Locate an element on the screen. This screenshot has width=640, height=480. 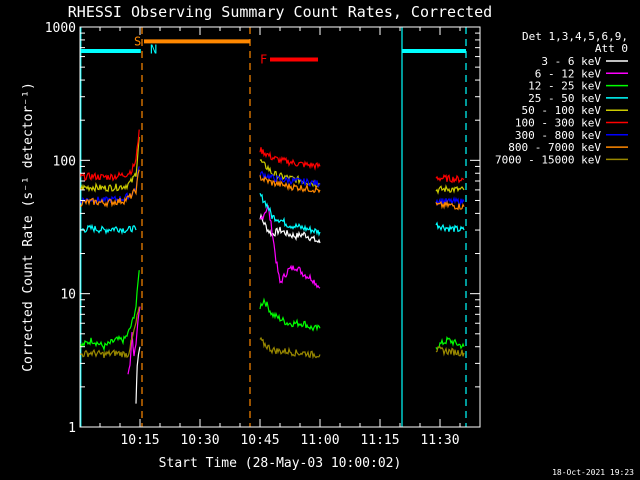
y-tick-label: 100 is located at coordinates (64, 161).